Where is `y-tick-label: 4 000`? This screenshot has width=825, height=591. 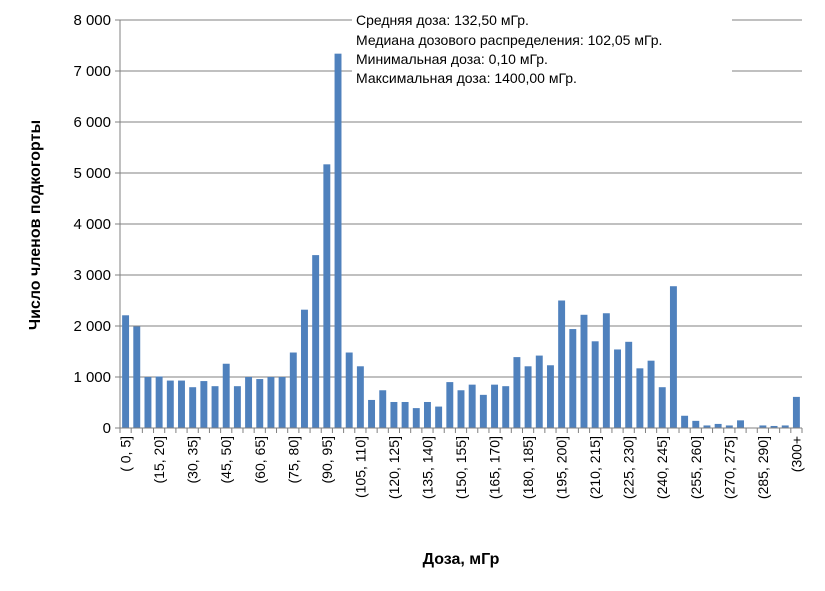 y-tick-label: 4 000 is located at coordinates (92, 224).